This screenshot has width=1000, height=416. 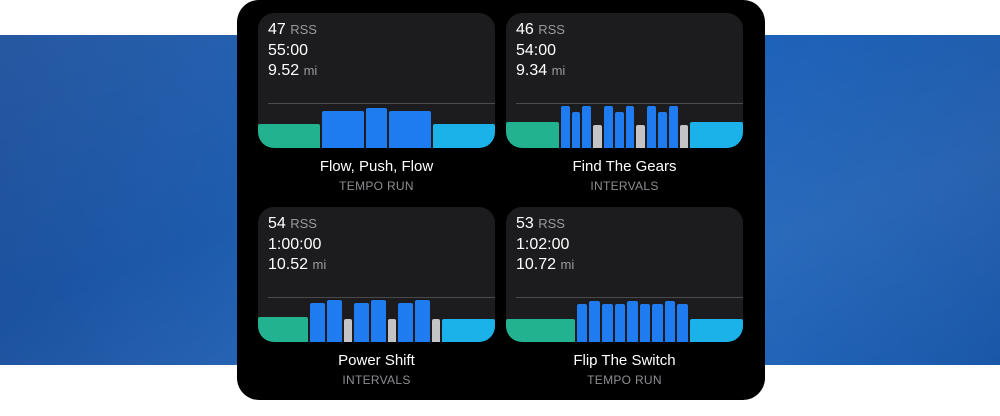 I want to click on workout-stats: 47 RSS 55:00 9.52 mi, so click(x=292, y=51).